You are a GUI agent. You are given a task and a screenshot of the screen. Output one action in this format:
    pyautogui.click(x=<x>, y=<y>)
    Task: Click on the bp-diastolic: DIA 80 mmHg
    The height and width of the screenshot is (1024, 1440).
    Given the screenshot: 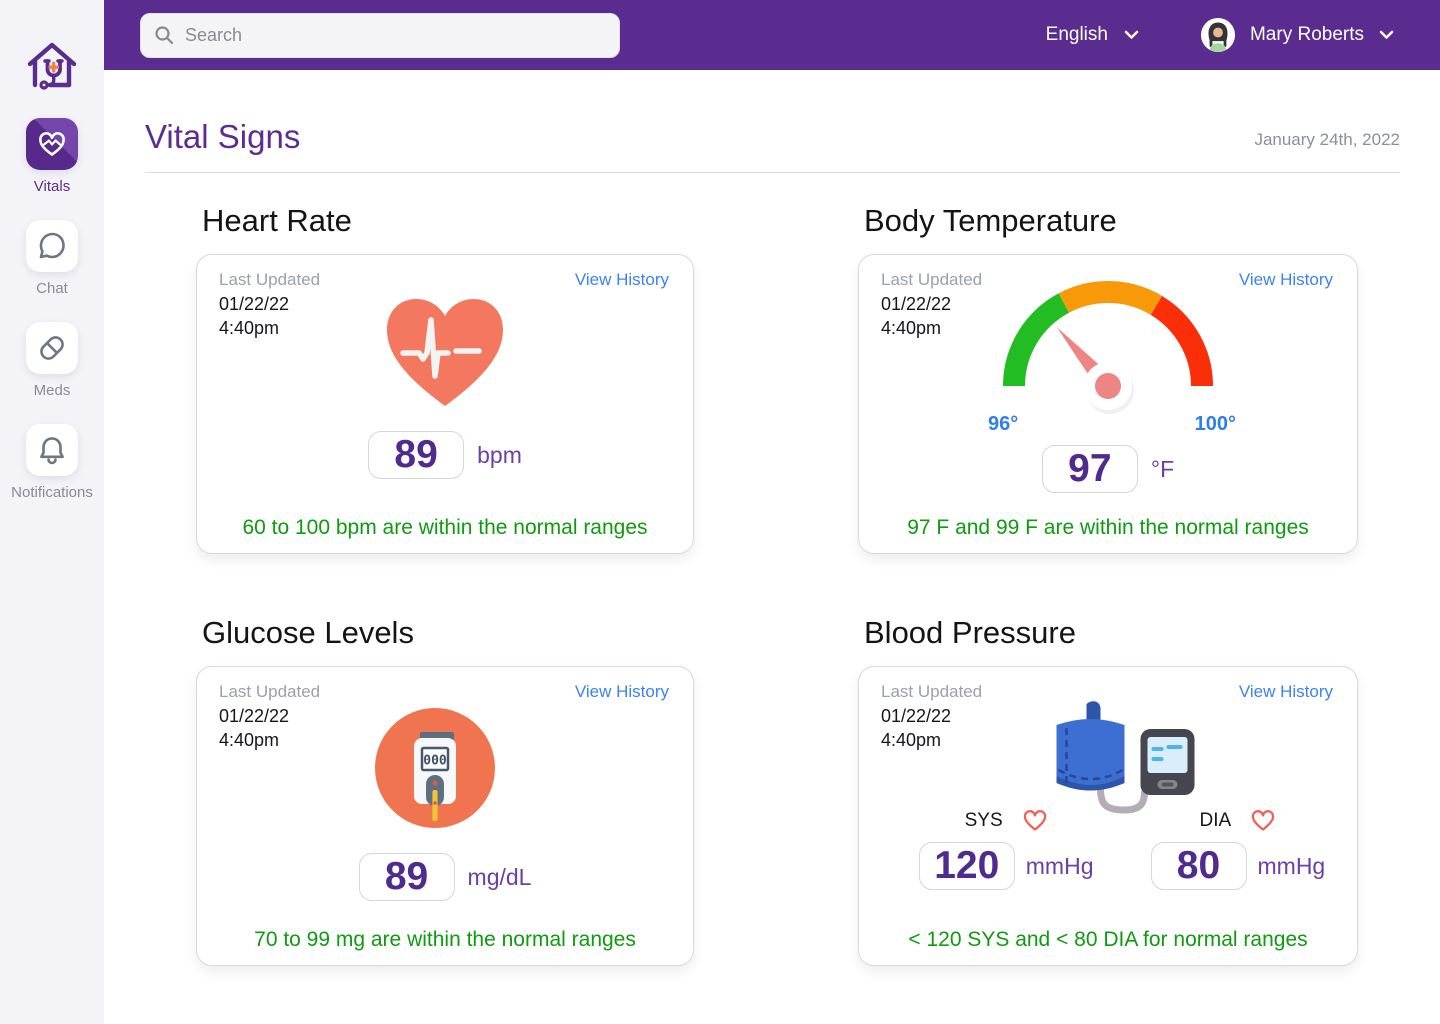 What is the action you would take?
    pyautogui.click(x=1238, y=849)
    